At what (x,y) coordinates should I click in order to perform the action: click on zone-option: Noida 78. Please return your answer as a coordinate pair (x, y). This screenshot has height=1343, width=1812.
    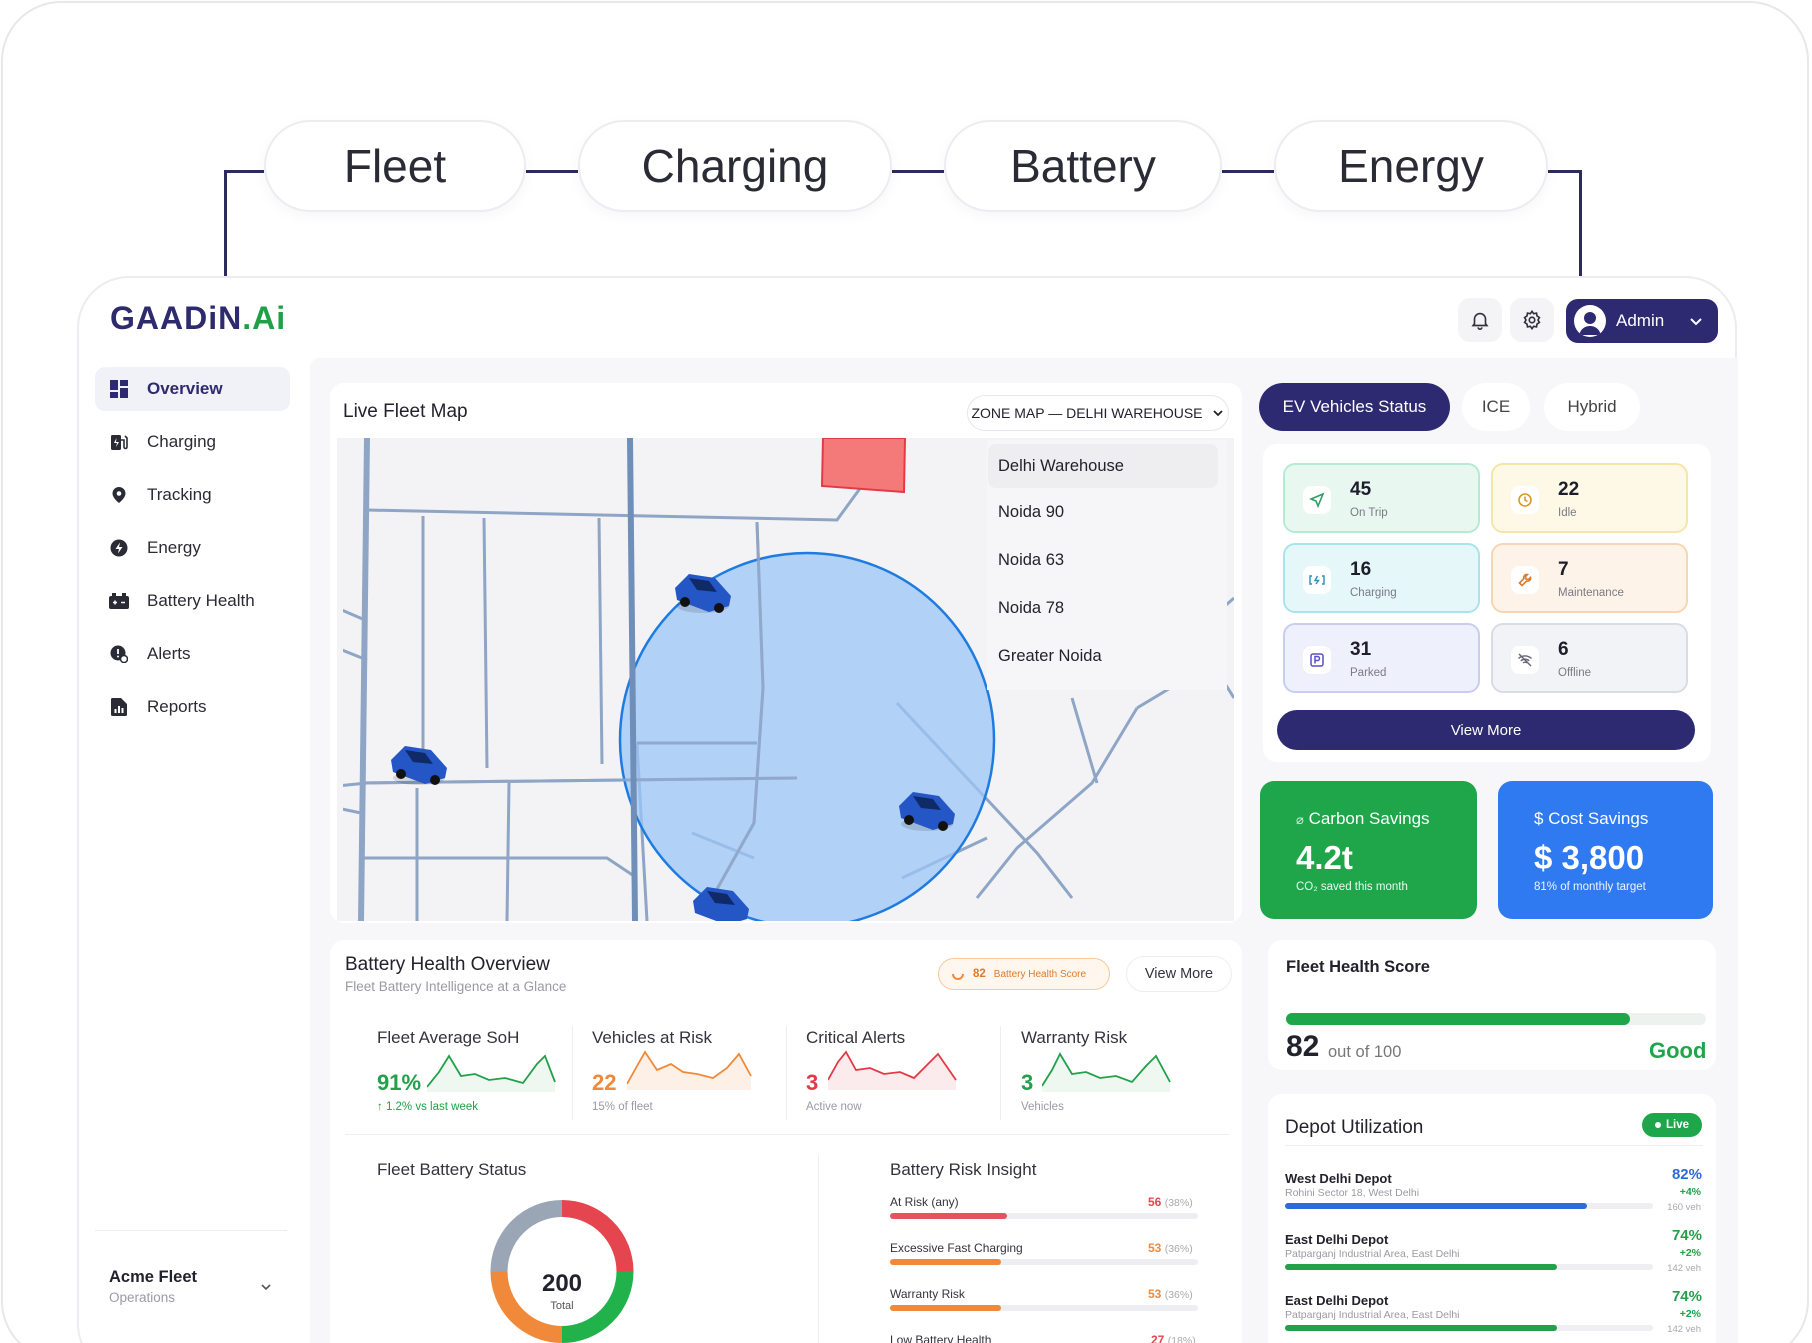
    Looking at the image, I should click on (1031, 608).